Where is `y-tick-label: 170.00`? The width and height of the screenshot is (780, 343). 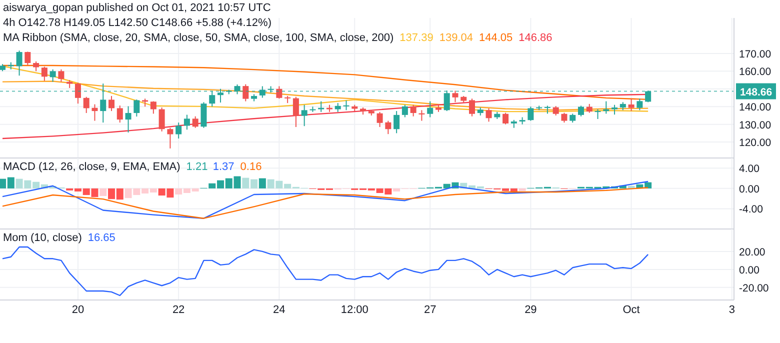
y-tick-label: 170.00 is located at coordinates (755, 54).